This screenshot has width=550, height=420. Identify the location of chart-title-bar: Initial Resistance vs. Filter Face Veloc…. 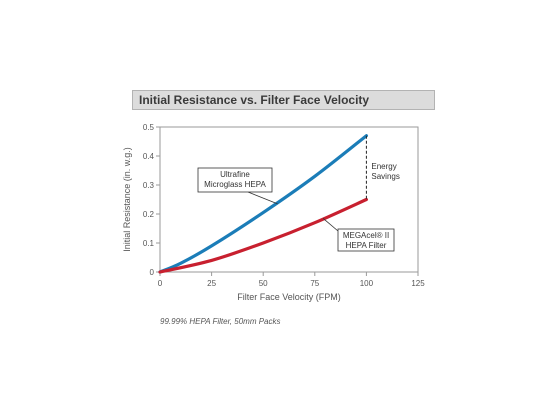
(283, 100).